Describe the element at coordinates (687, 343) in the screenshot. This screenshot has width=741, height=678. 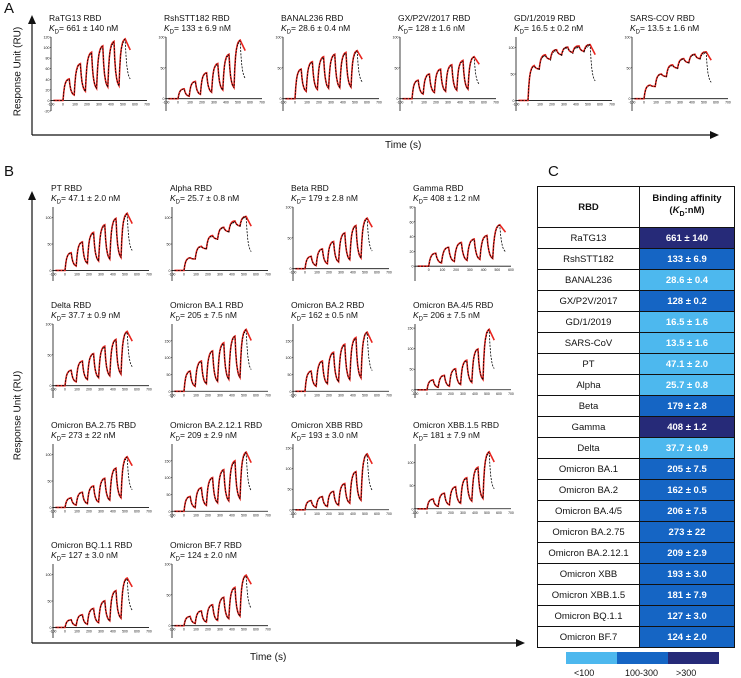
I see `affinity-value-cell: 13.5 ± 1.6` at that location.